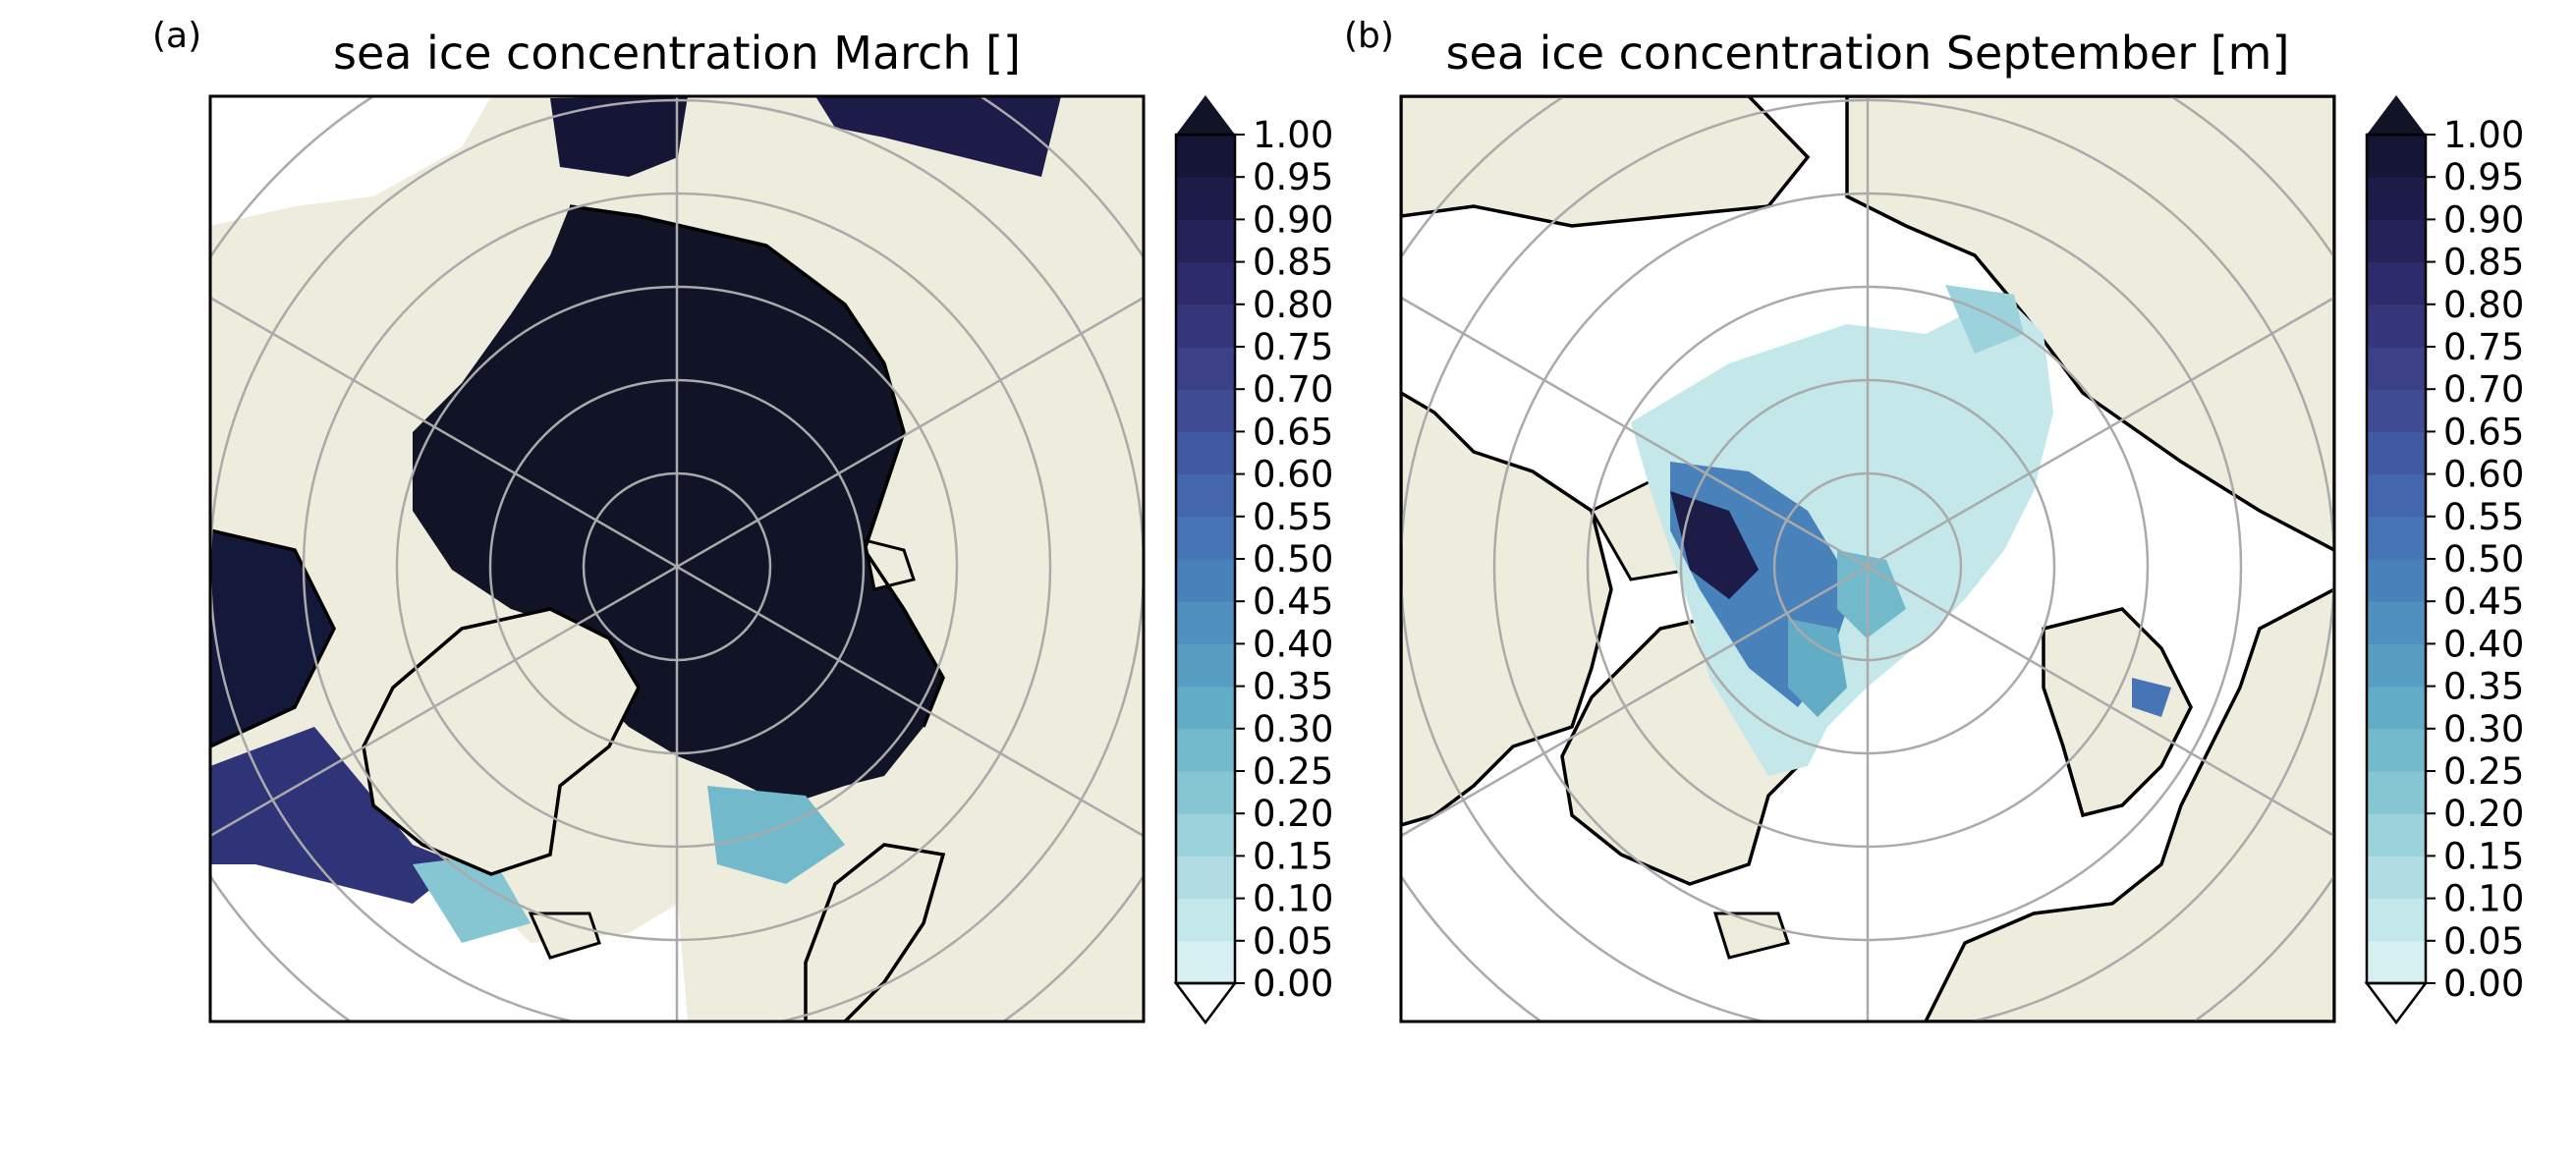 The height and width of the screenshot is (1160, 2576). I want to click on sea-ice-field, so click(1901, 530).